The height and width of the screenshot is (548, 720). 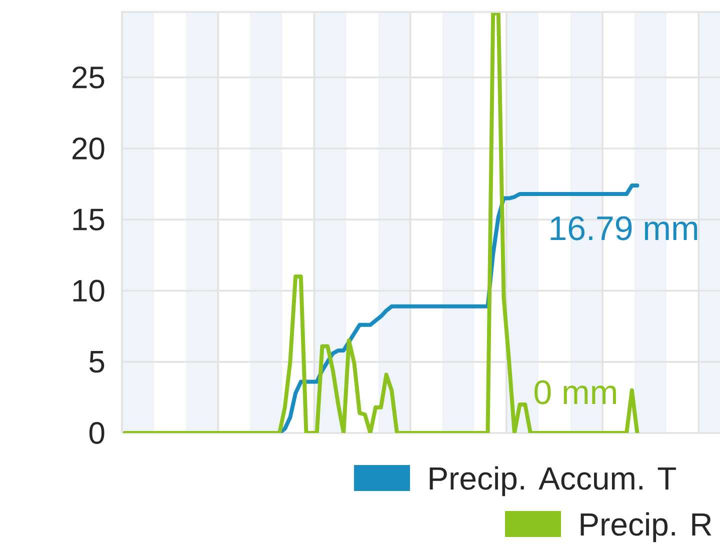 What do you see at coordinates (553, 481) in the screenshot?
I see `legend-label: Precip. Accum. T` at bounding box center [553, 481].